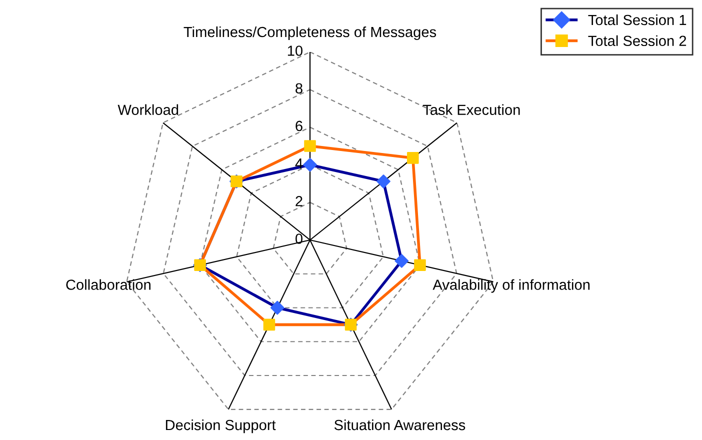 Image resolution: width=702 pixels, height=440 pixels. I want to click on y-tick-label: 2, so click(299, 201).